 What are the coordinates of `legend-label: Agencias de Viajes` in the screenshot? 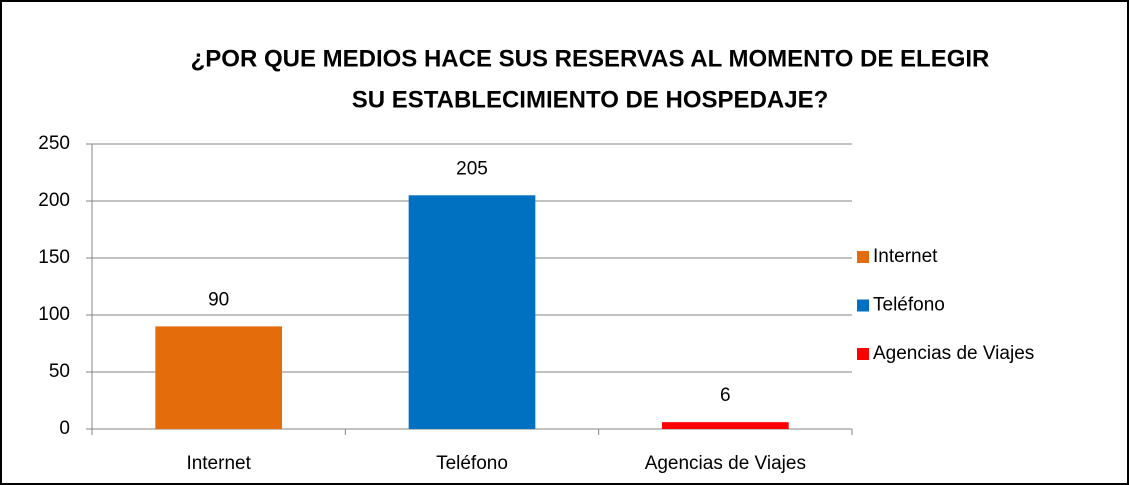 It's located at (953, 353).